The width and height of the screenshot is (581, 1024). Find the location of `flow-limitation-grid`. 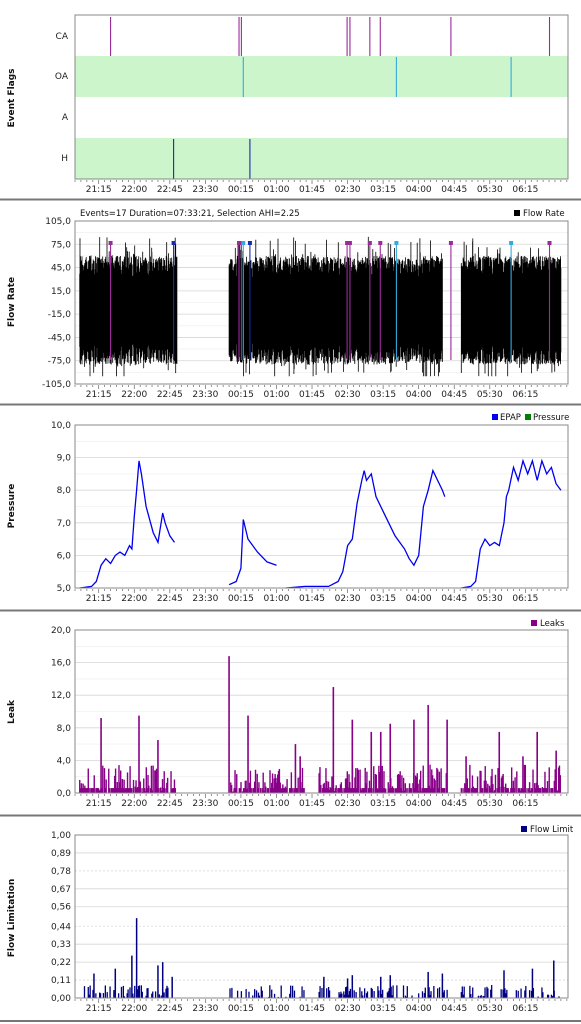

flow-limitation-grid is located at coordinates (321, 916).